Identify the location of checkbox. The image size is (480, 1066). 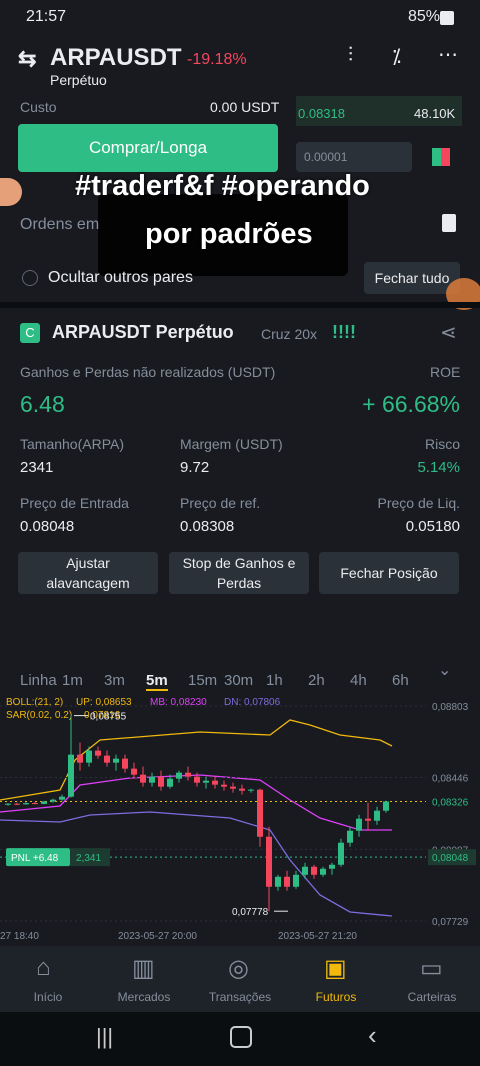
(30, 278).